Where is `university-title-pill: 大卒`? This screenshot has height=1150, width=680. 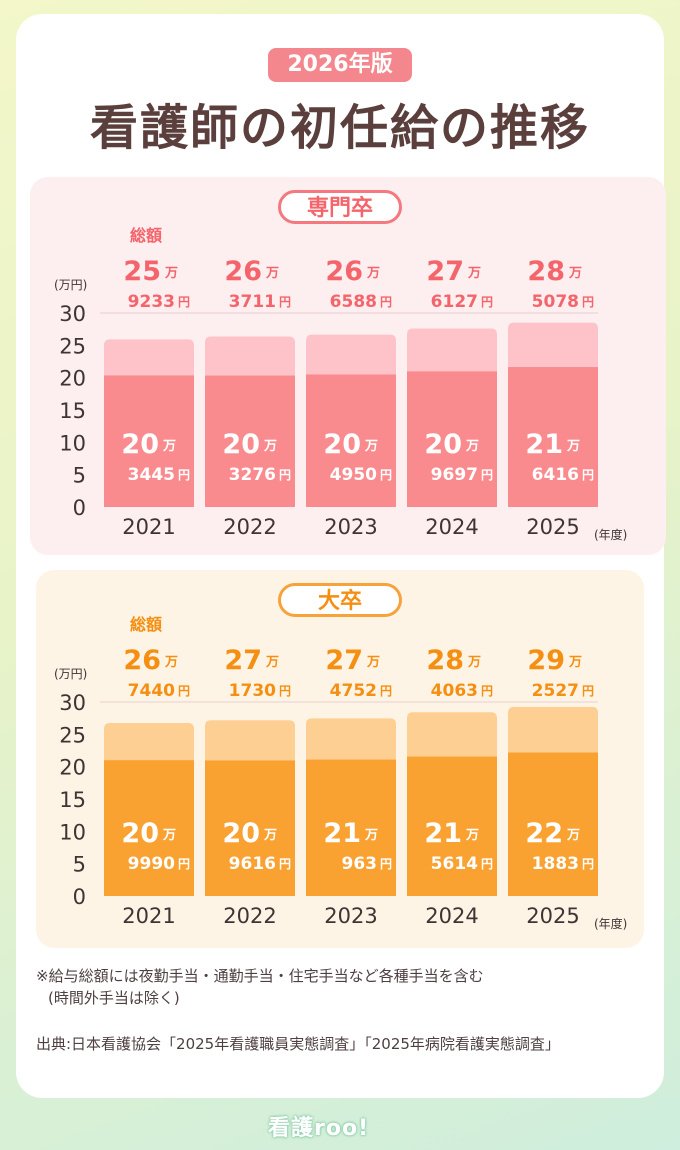 university-title-pill: 大卒 is located at coordinates (340, 600).